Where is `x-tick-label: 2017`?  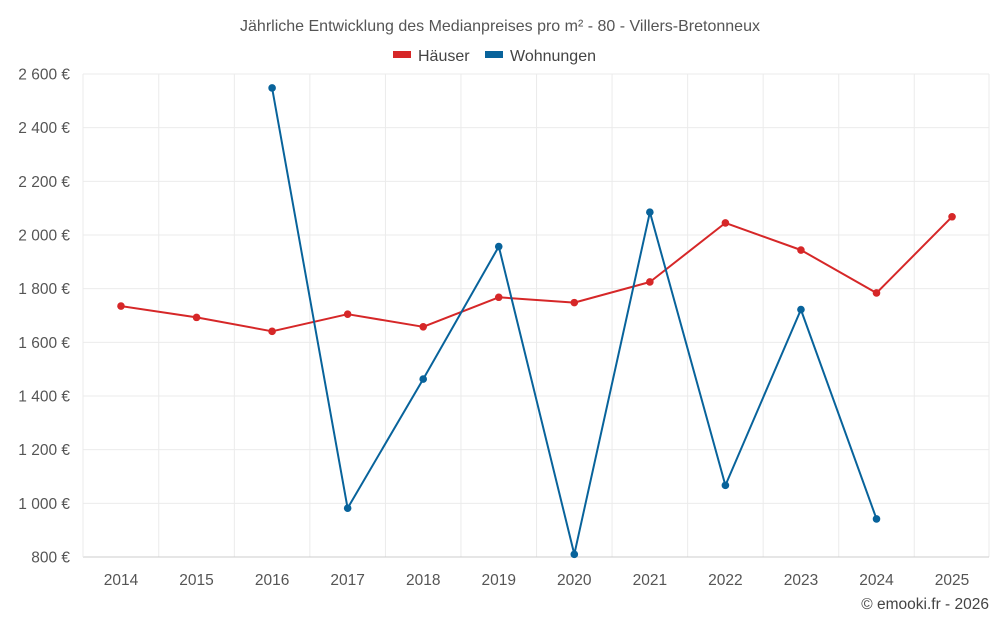 x-tick-label: 2017 is located at coordinates (347, 580).